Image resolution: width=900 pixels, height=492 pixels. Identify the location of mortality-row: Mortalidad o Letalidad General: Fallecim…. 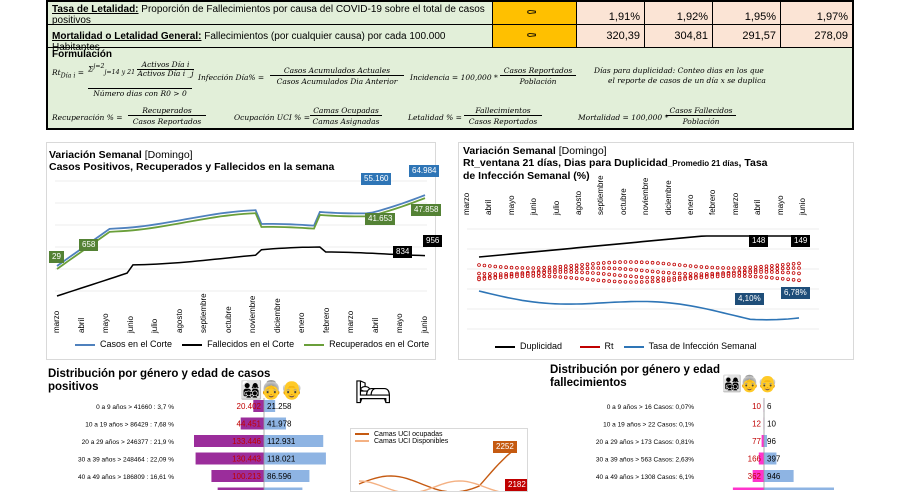
(450, 36).